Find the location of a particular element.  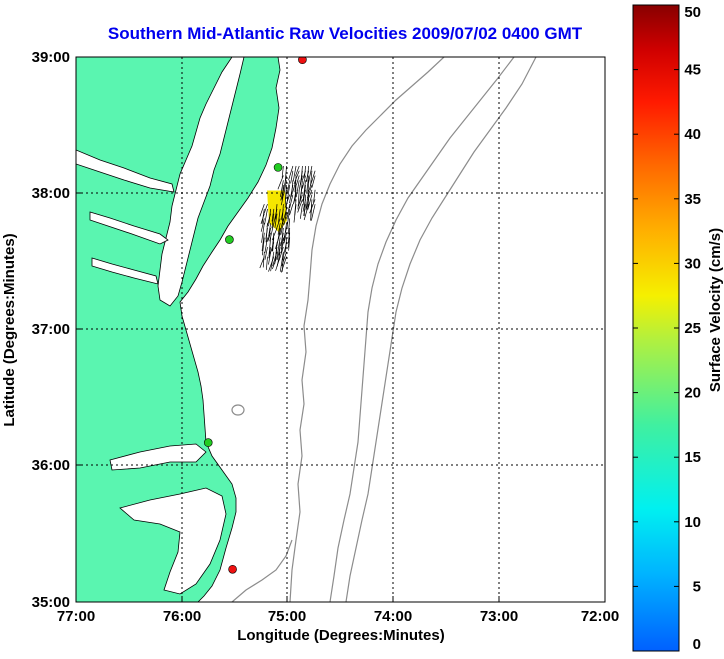

colorbar-tick-label: 20 is located at coordinates (692, 393).